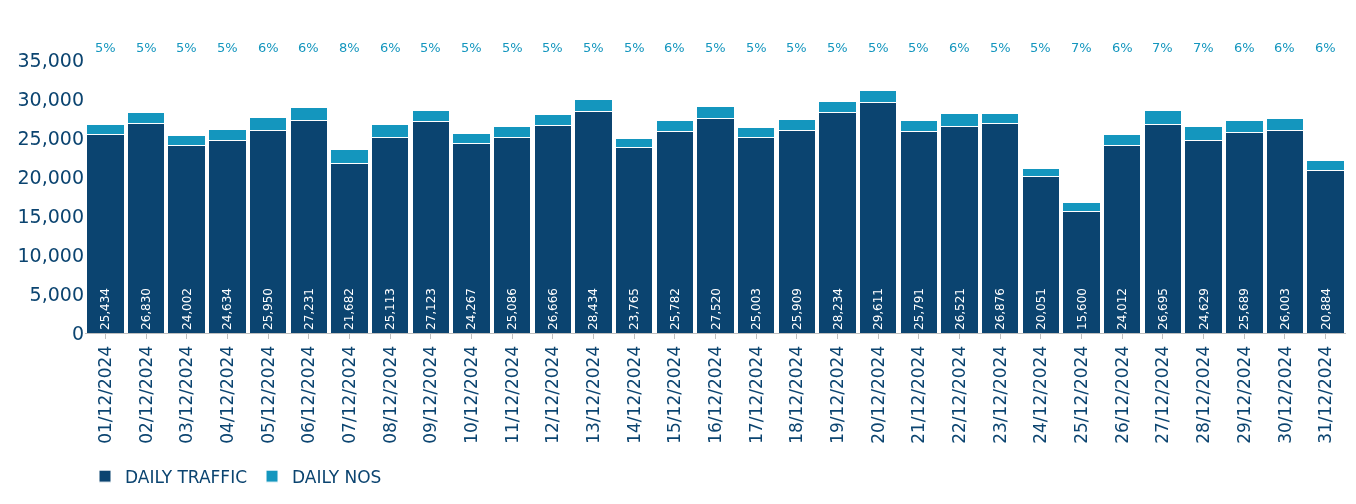 The width and height of the screenshot is (1356, 504). What do you see at coordinates (1162, 309) in the screenshot?
I see `data-label: 26,695` at bounding box center [1162, 309].